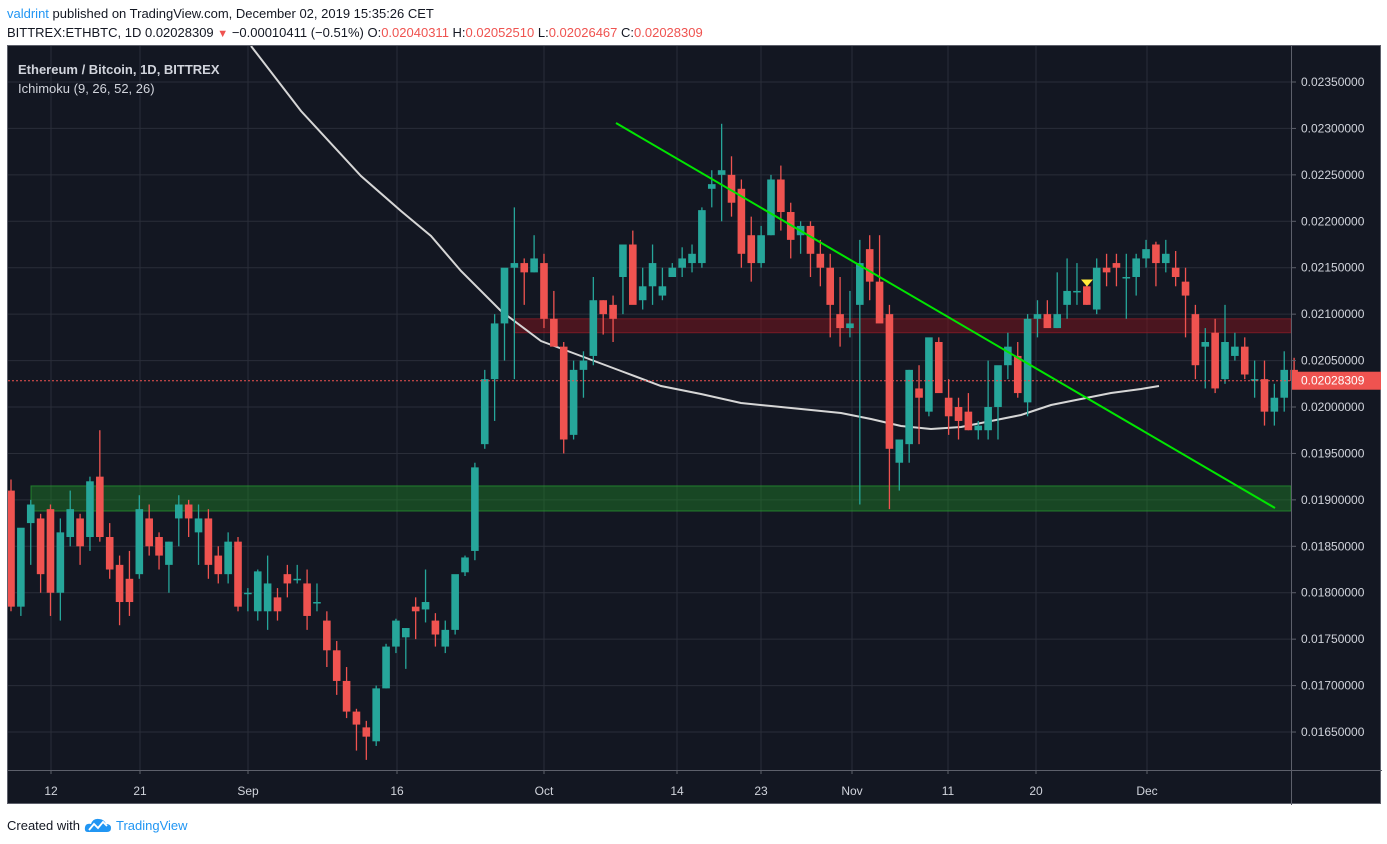 This screenshot has height=844, width=1387. What do you see at coordinates (74, 32) in the screenshot?
I see `symbol-label: BITTREX:ETHBTC, 1D` at bounding box center [74, 32].